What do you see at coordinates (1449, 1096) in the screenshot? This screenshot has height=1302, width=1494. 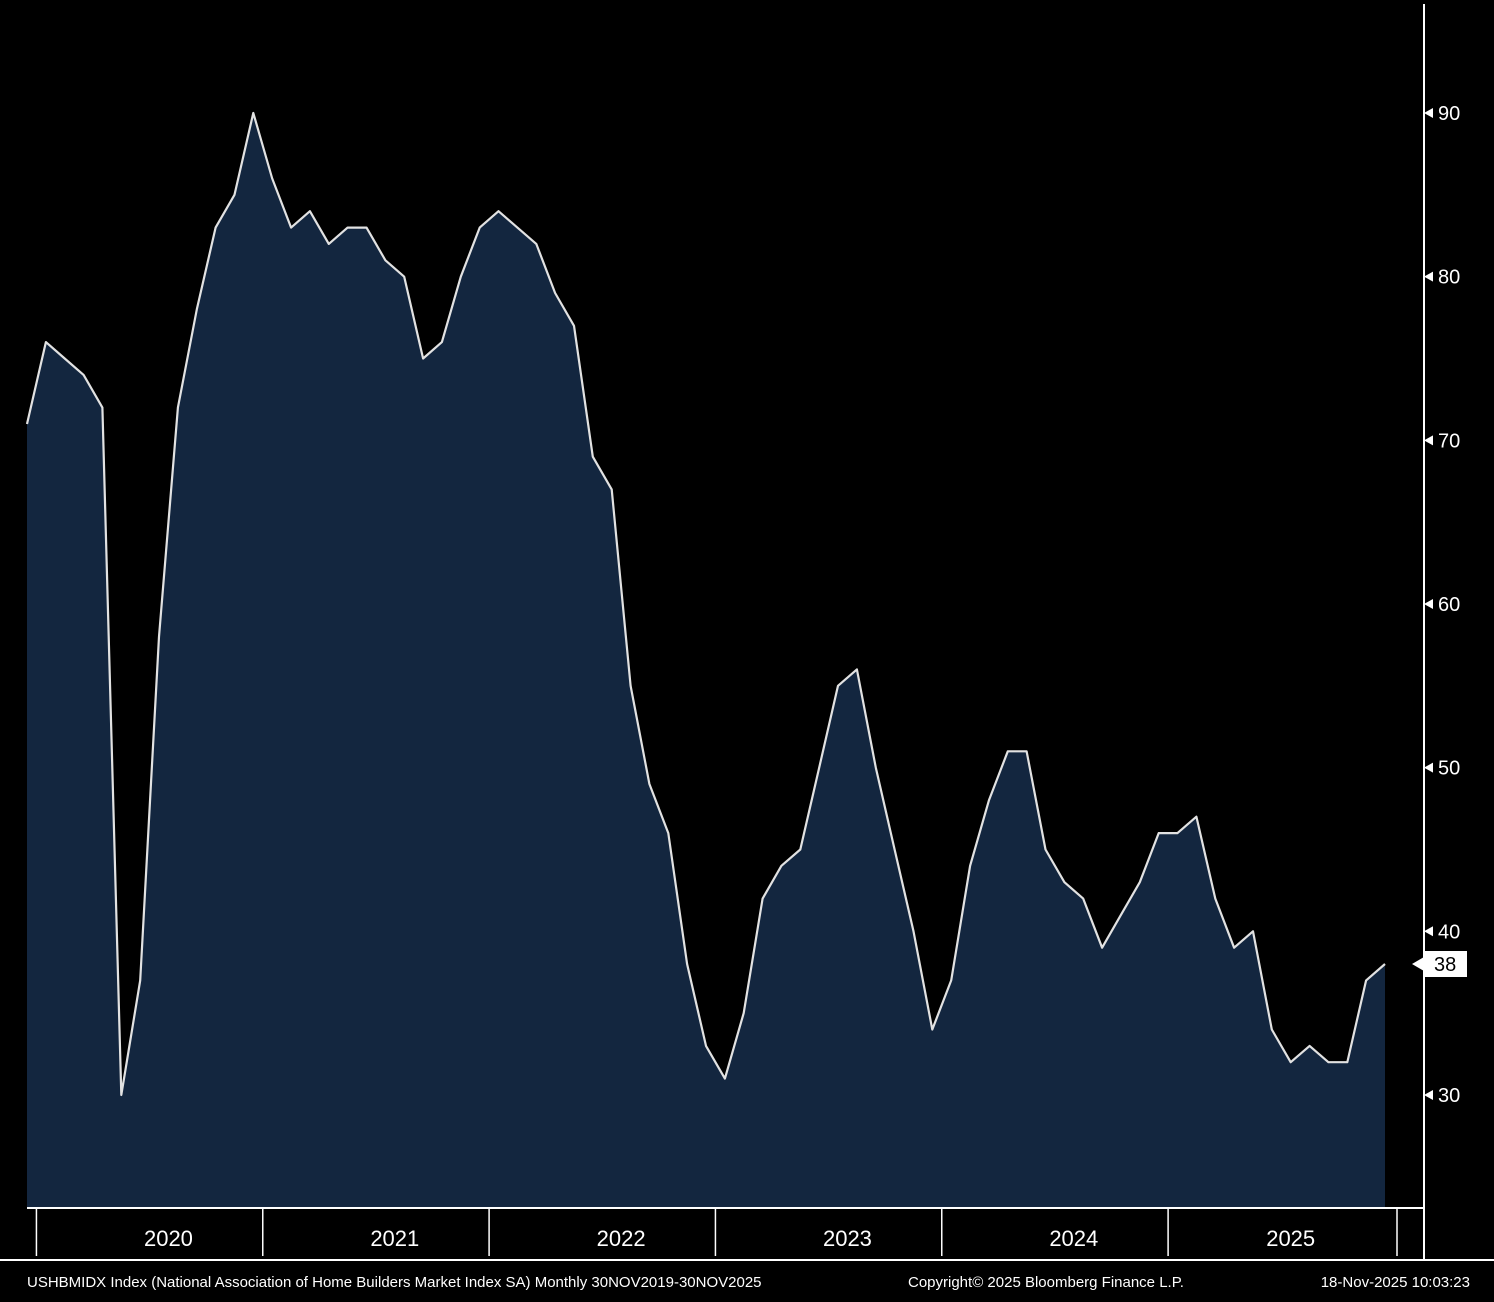 I see `y-tick-label: 30` at bounding box center [1449, 1096].